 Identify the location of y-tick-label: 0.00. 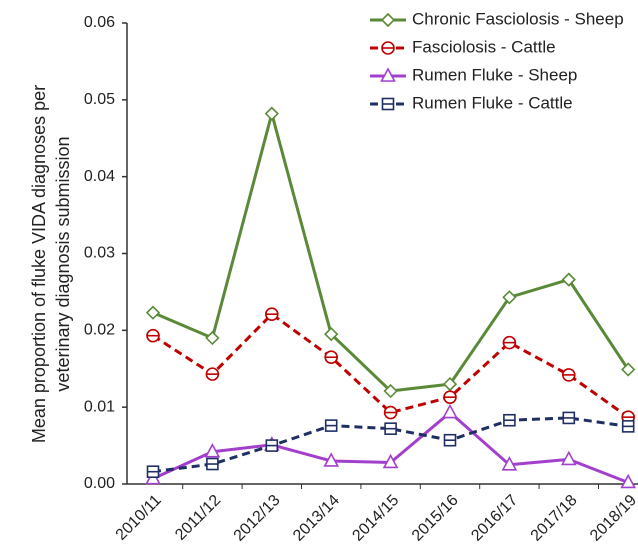
(99, 483).